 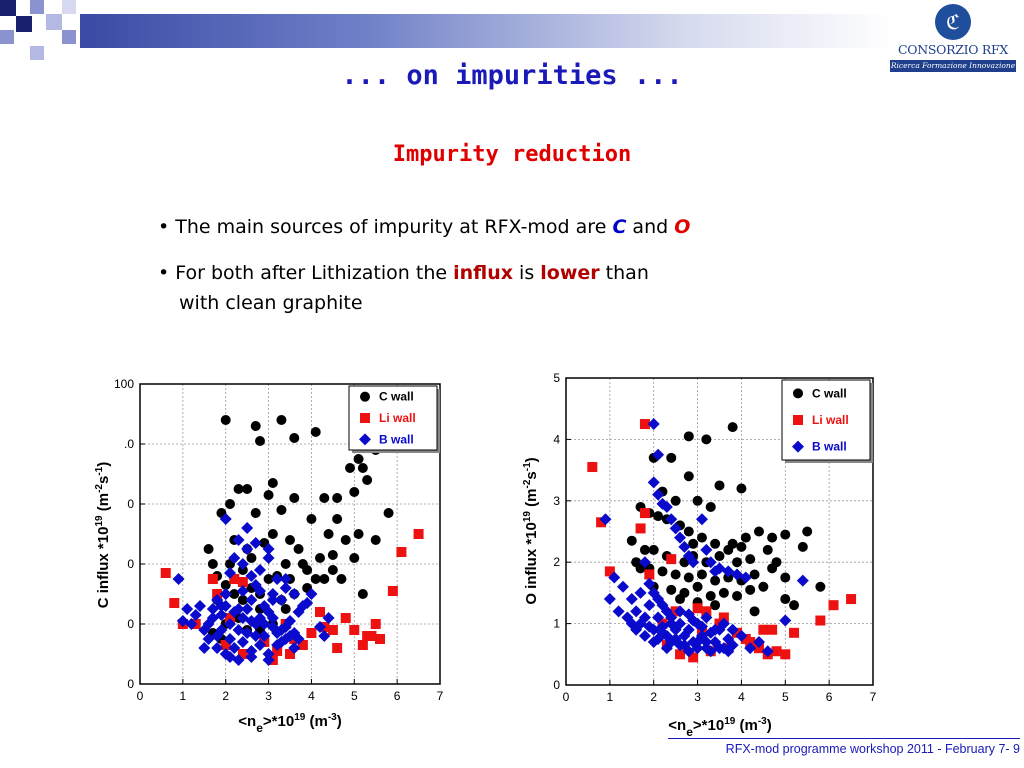 What do you see at coordinates (953, 66) in the screenshot?
I see `logo-tagline: Ricerca Formazione Innovazione` at bounding box center [953, 66].